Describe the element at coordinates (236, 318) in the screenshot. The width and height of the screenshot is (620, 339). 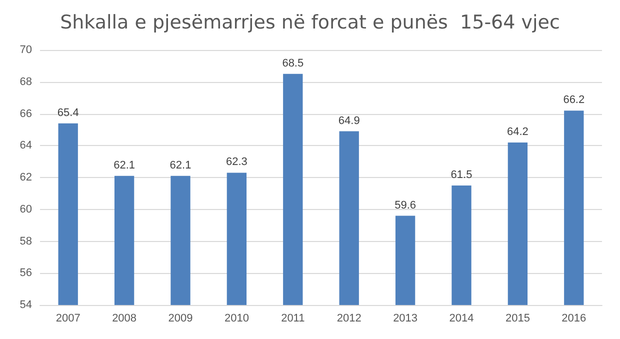
I see `x-tick-label: 2010` at that location.